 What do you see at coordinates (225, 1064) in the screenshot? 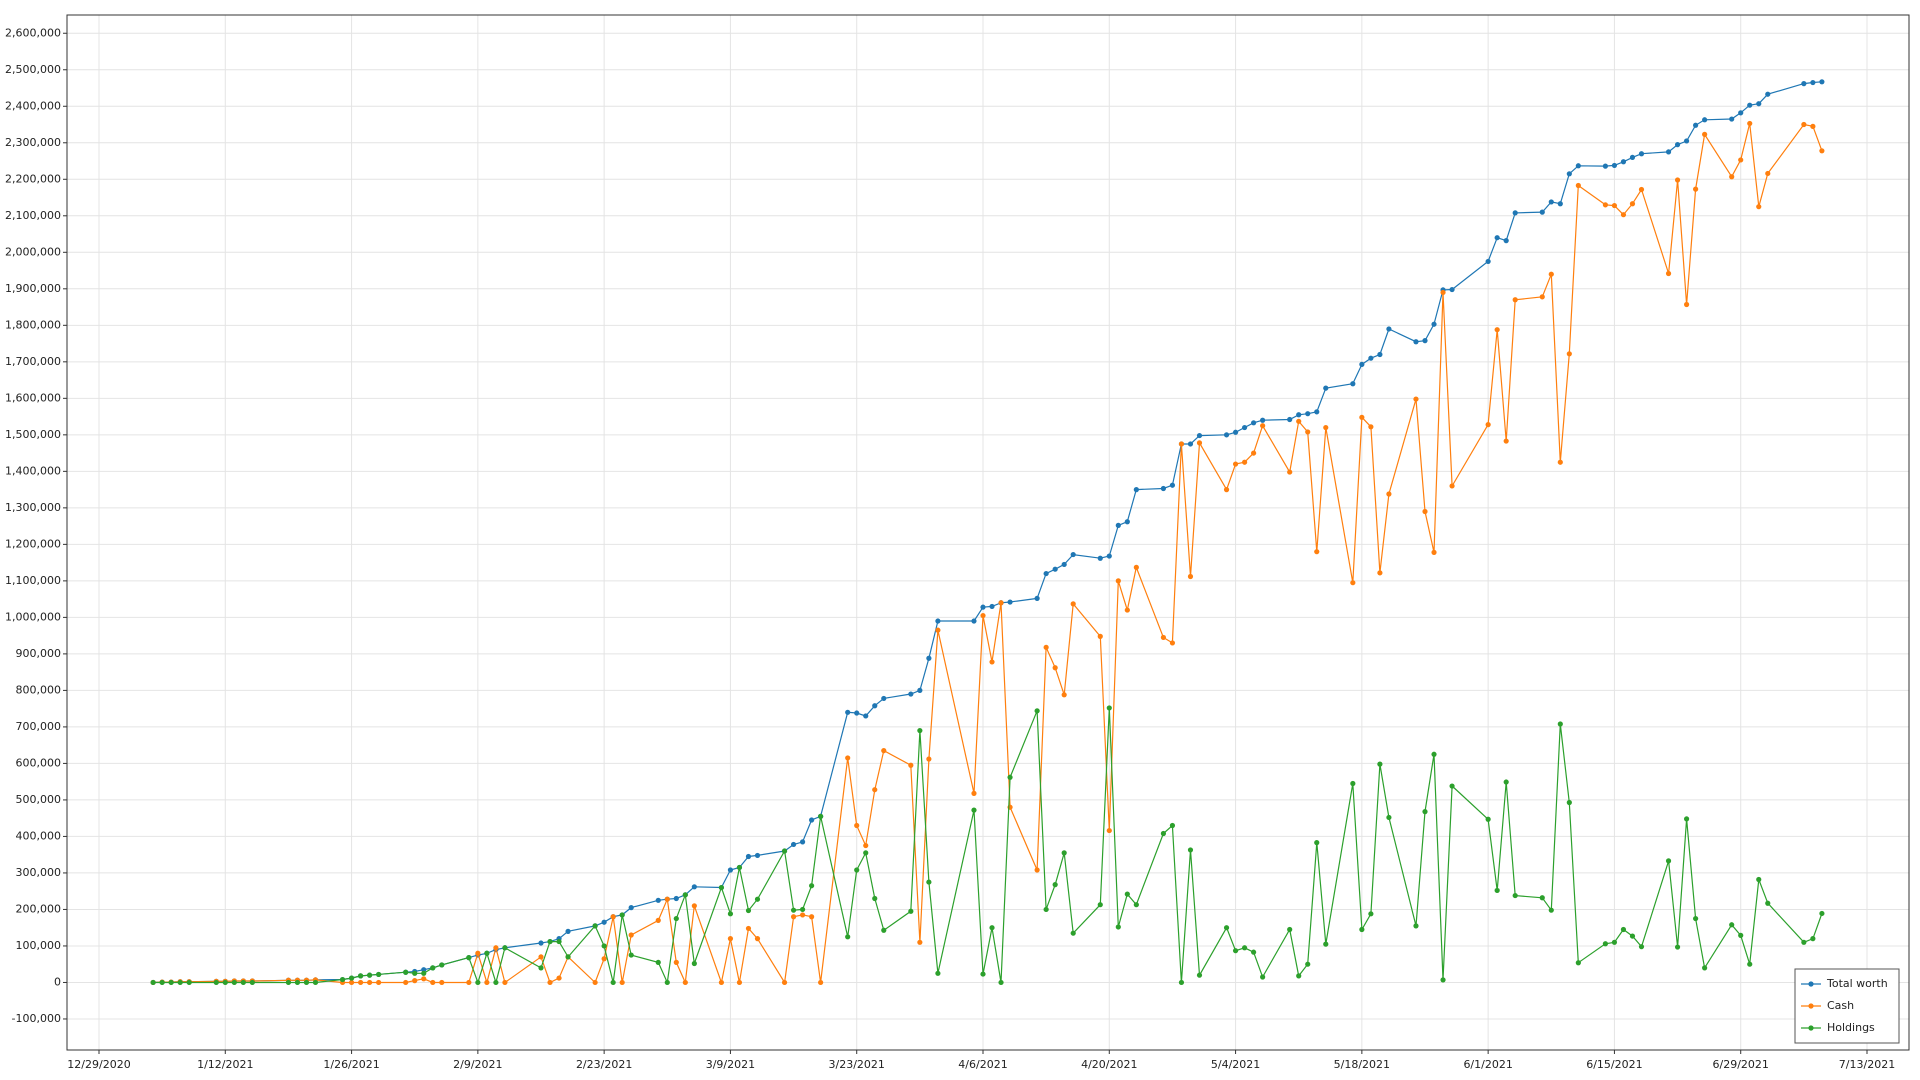
I see `x-tick-label: 1/12/2021` at bounding box center [225, 1064].